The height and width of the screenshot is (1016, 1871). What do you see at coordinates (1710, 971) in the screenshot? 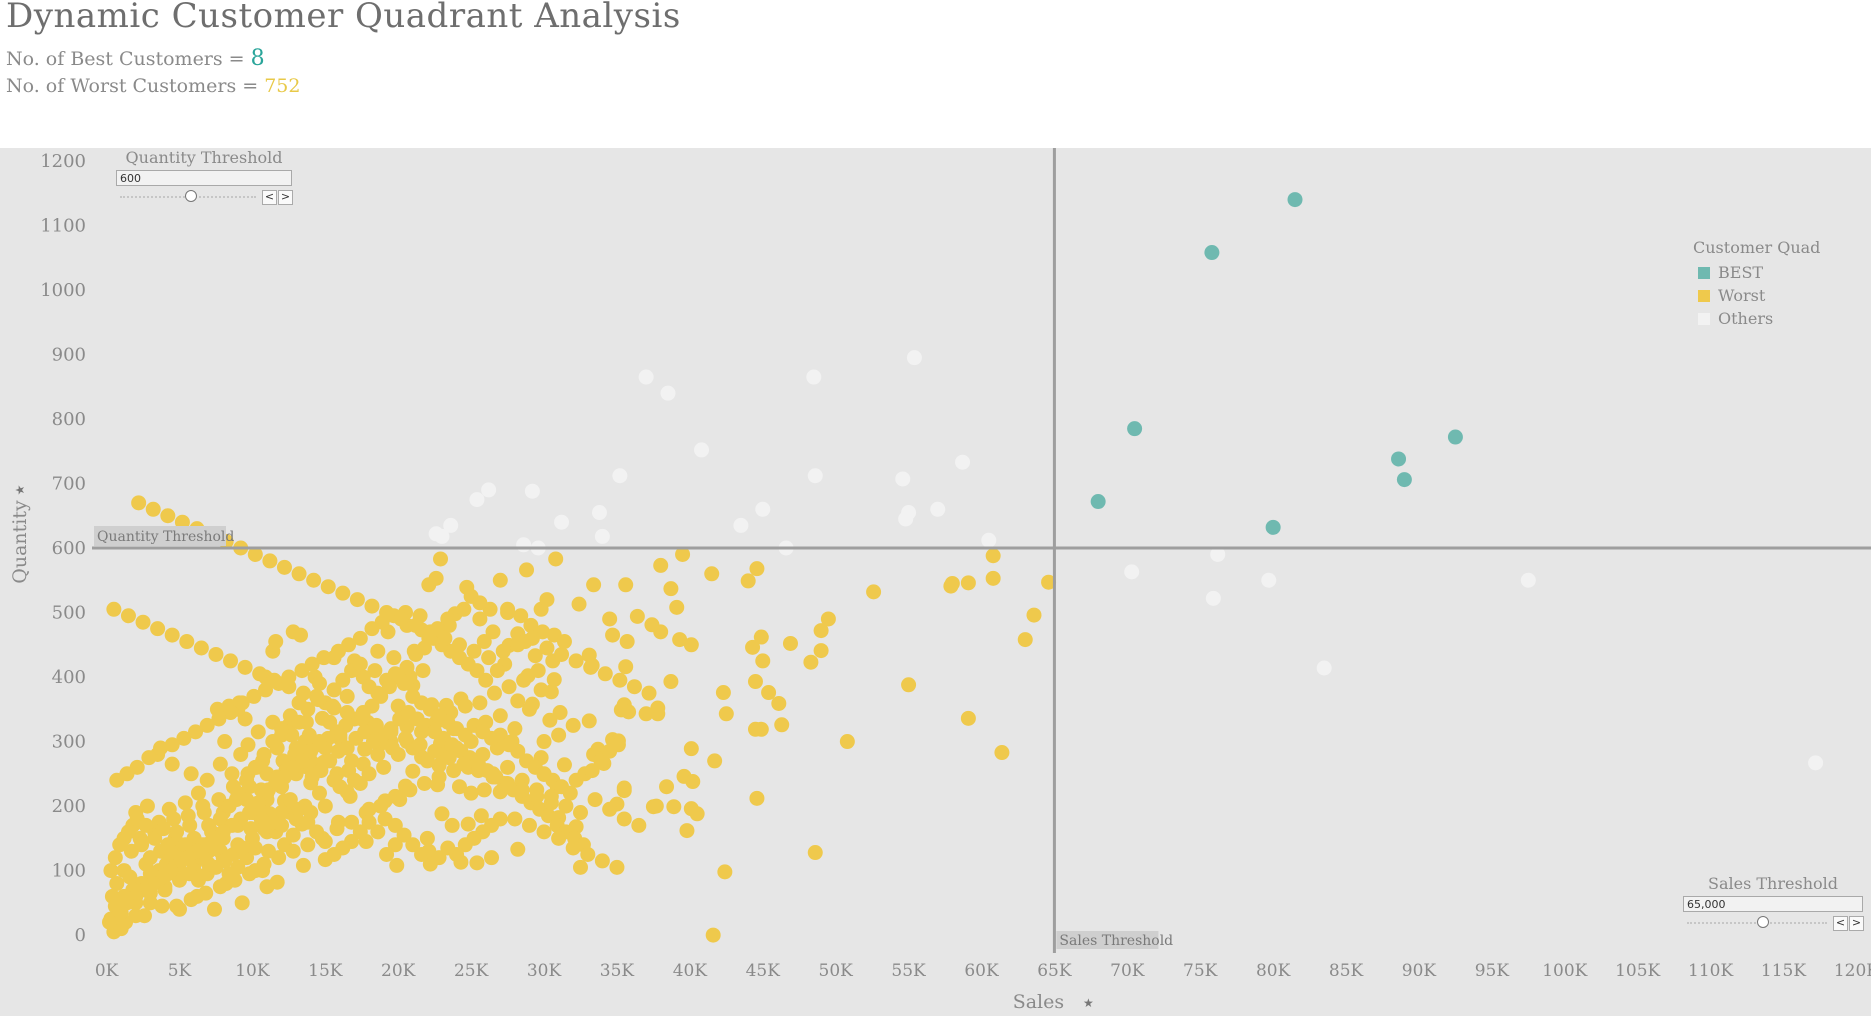
I see `x-tick-label: 110K` at bounding box center [1710, 971].